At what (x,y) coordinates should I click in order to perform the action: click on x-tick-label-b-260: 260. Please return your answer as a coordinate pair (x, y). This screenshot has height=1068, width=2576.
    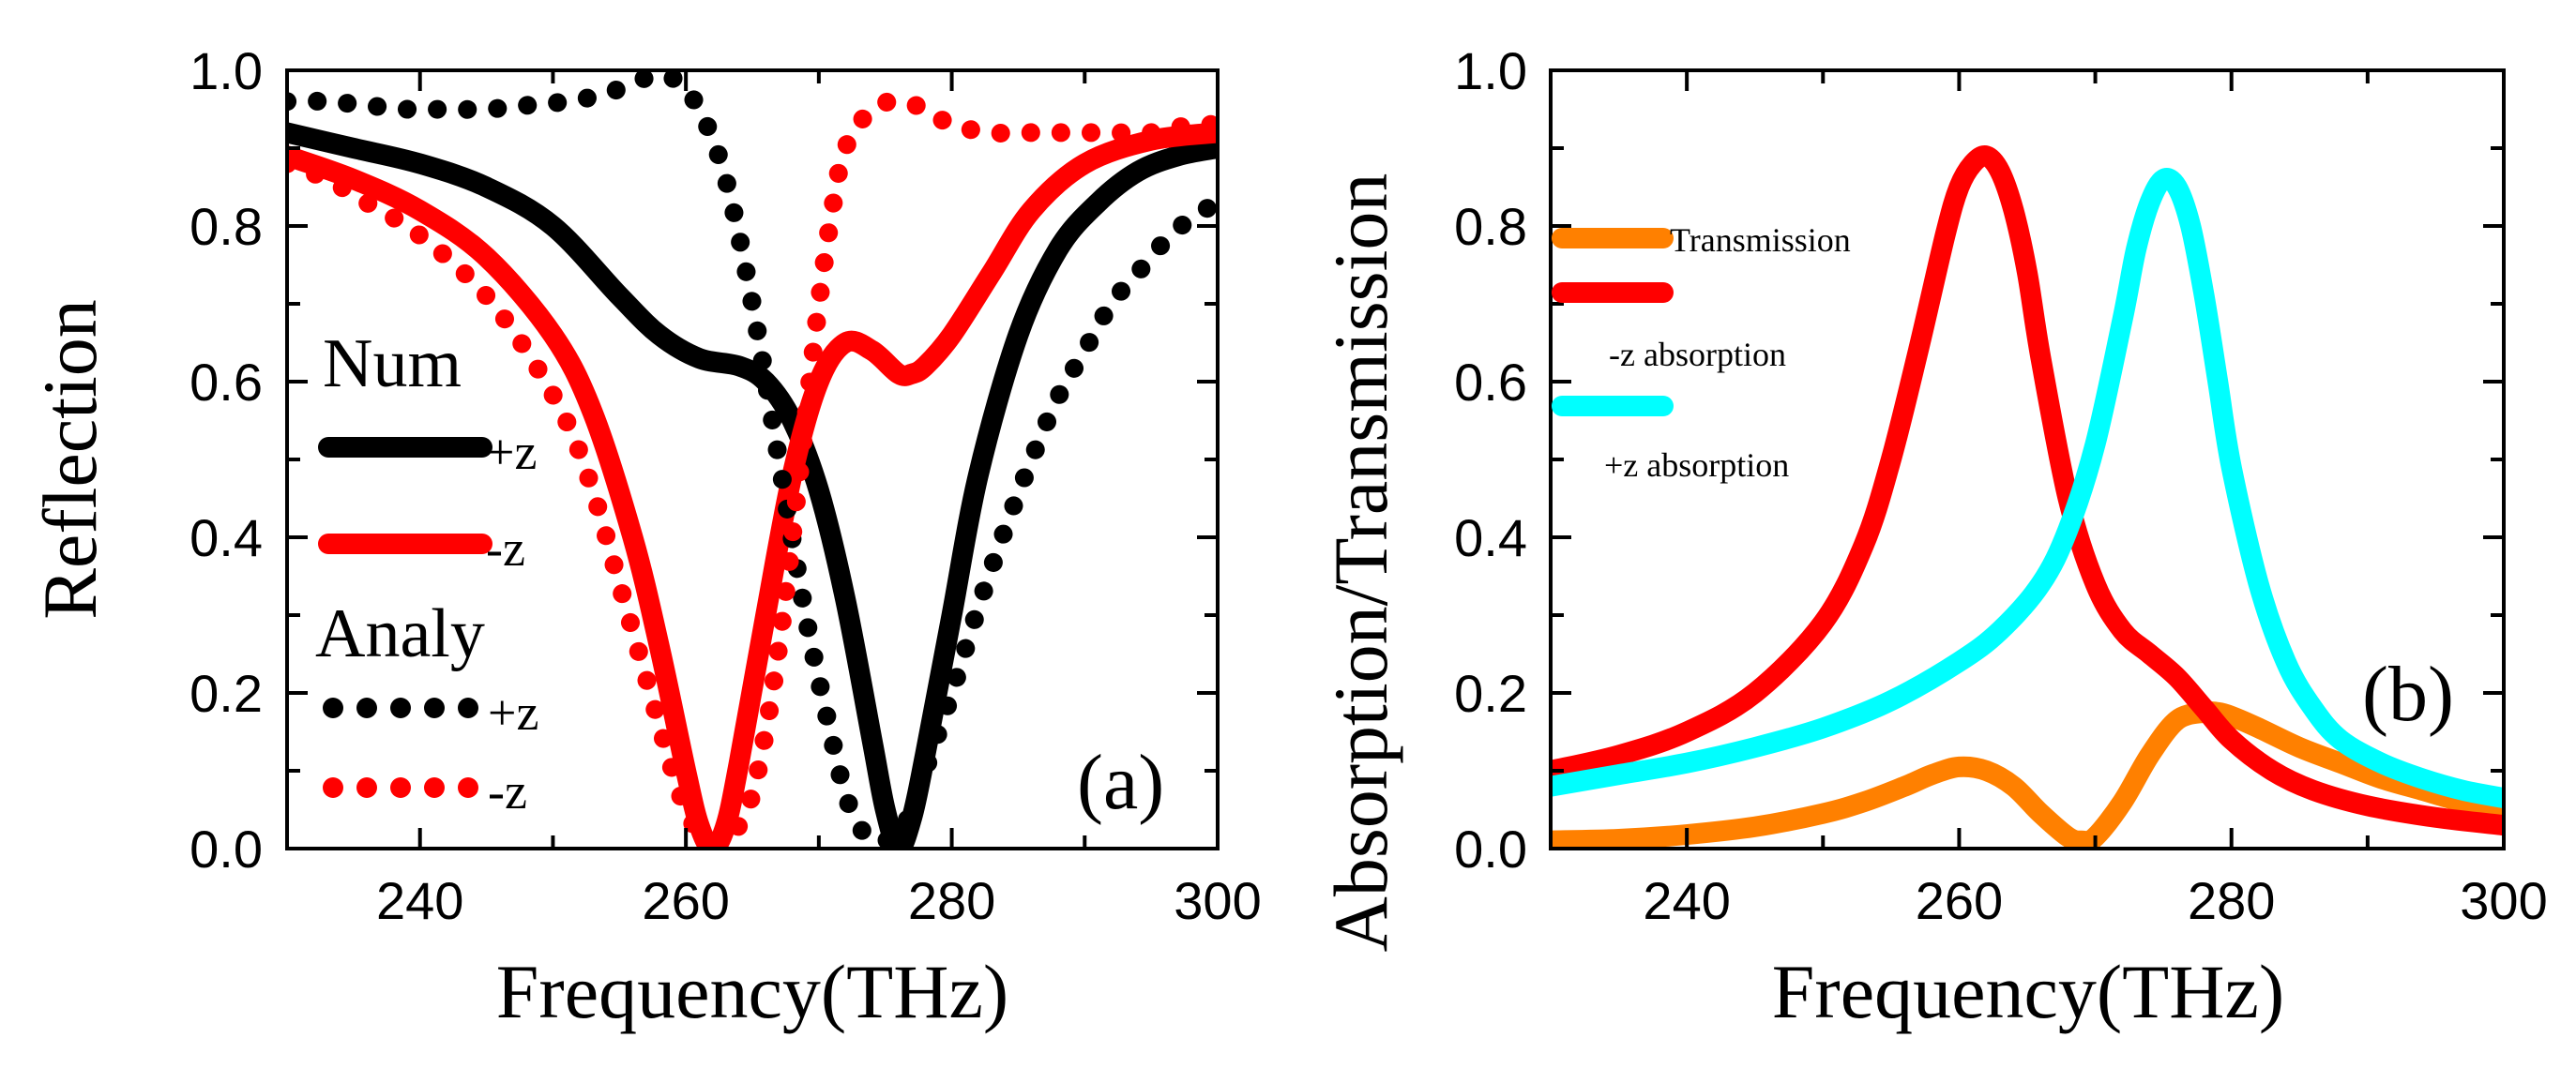
    Looking at the image, I should click on (1960, 900).